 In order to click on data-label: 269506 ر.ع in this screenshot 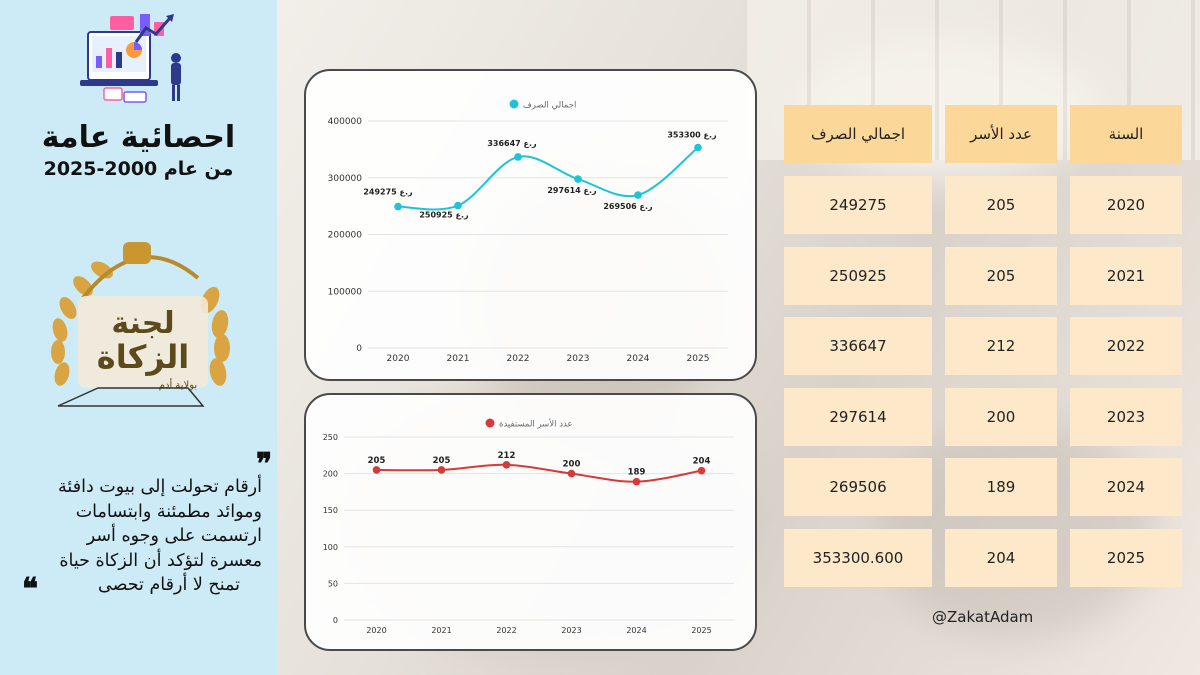, I will do `click(628, 206)`.